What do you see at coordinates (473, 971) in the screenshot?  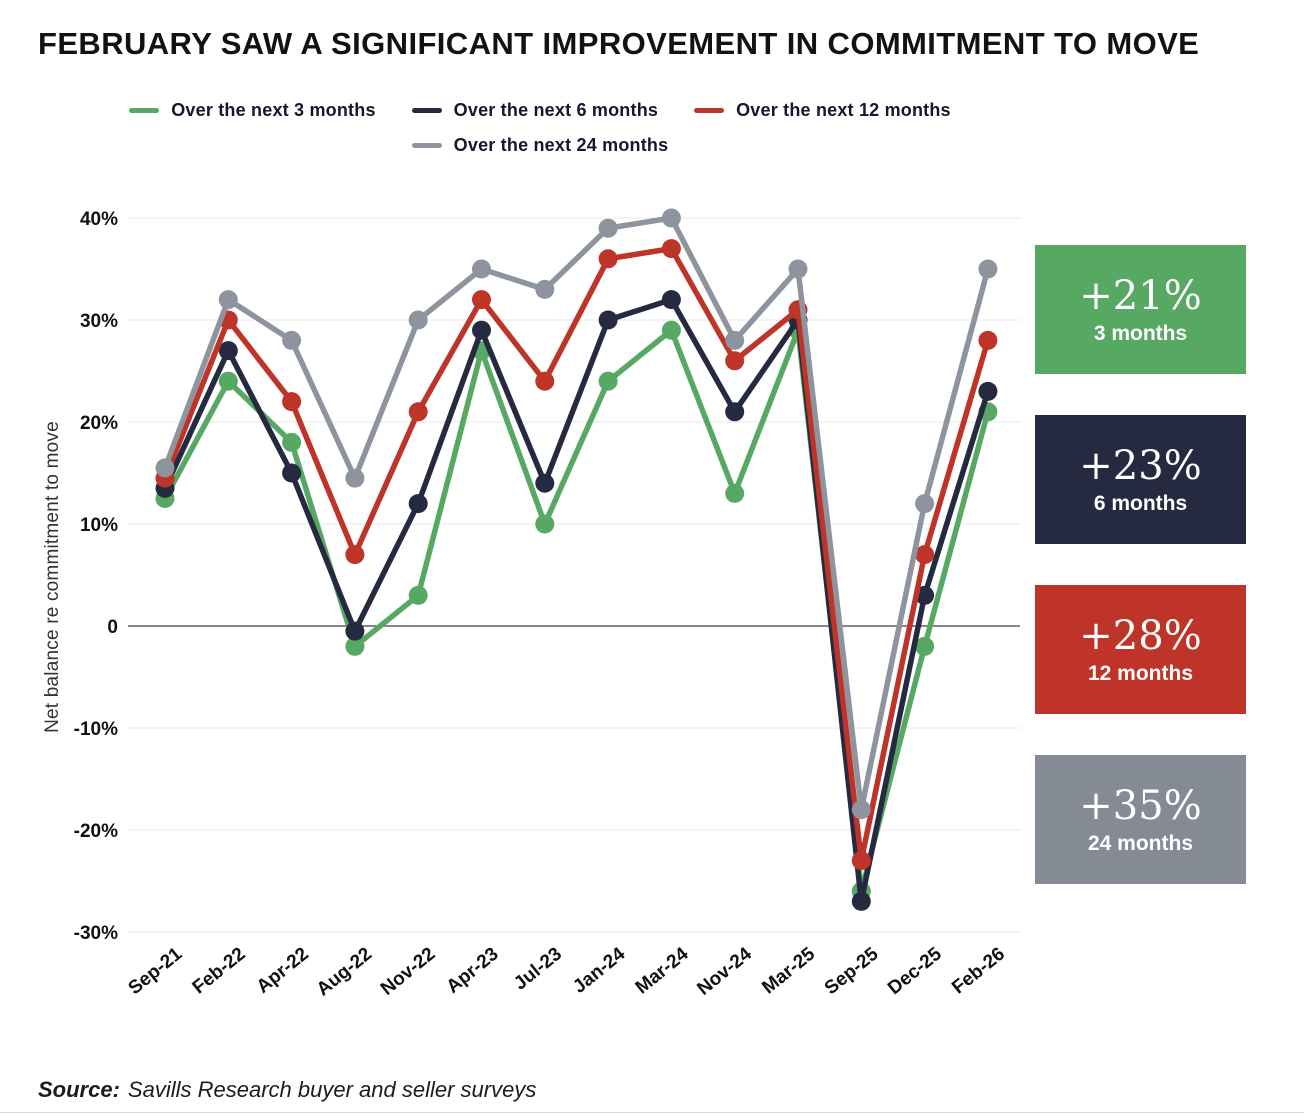 I see `x-tick-label: Apr-23` at bounding box center [473, 971].